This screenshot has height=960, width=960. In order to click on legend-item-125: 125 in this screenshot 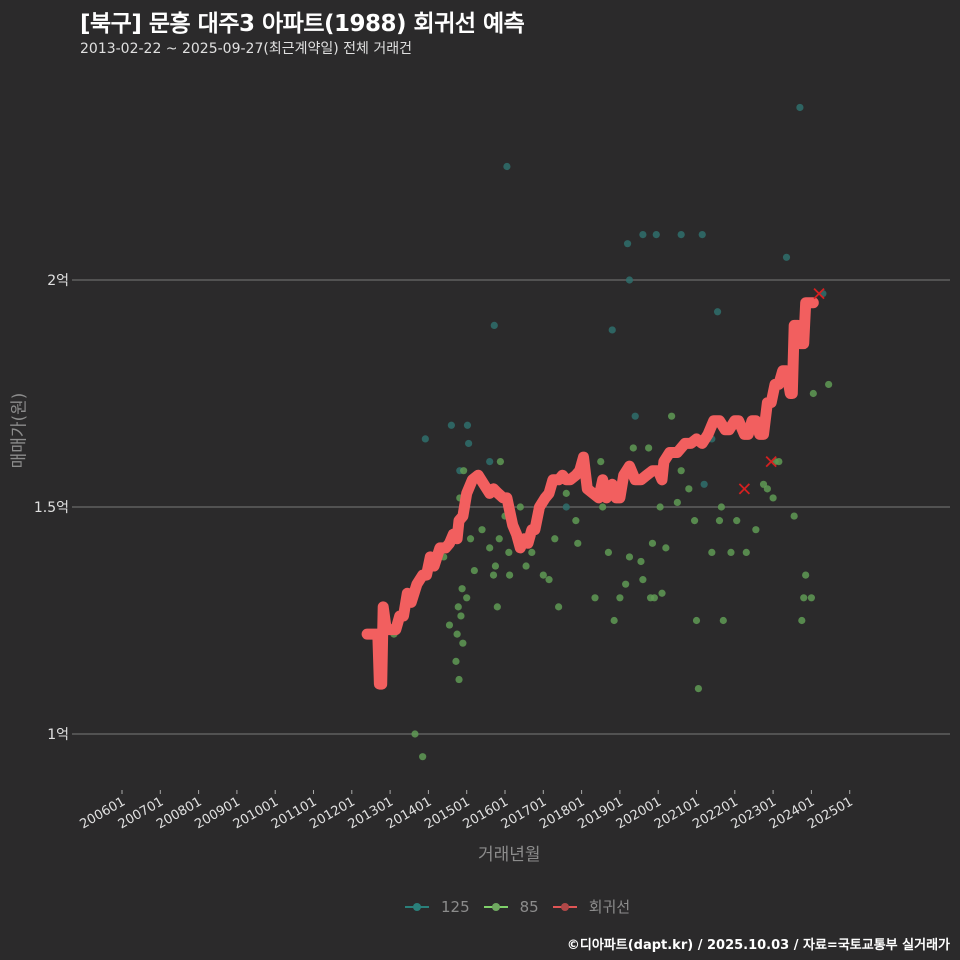, I will do `click(437, 907)`.